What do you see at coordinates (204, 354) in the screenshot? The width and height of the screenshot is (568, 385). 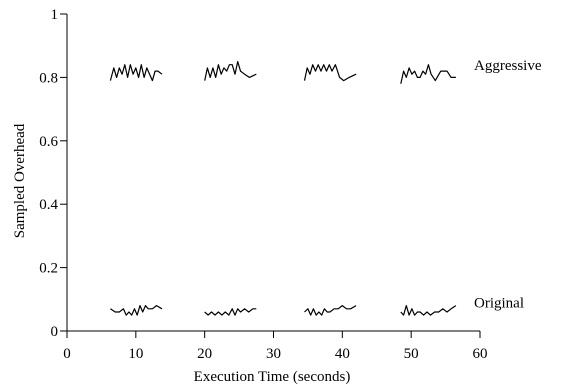 I see `x-tick-label: 20` at bounding box center [204, 354].